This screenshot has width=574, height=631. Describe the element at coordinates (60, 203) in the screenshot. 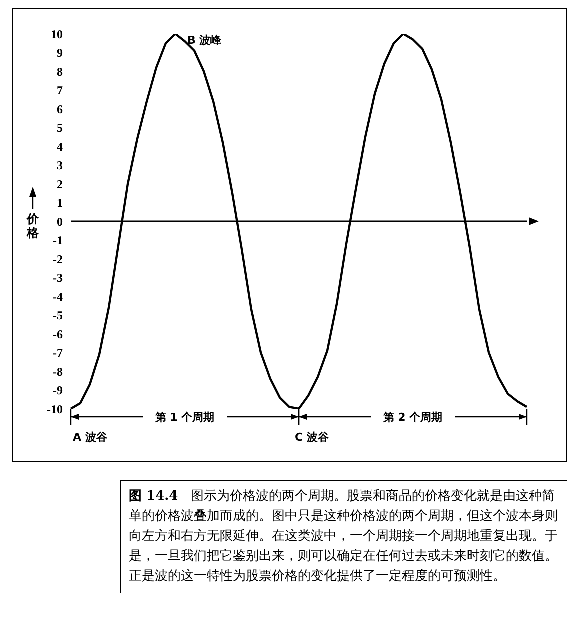

I see `y-tick-label: 1` at that location.